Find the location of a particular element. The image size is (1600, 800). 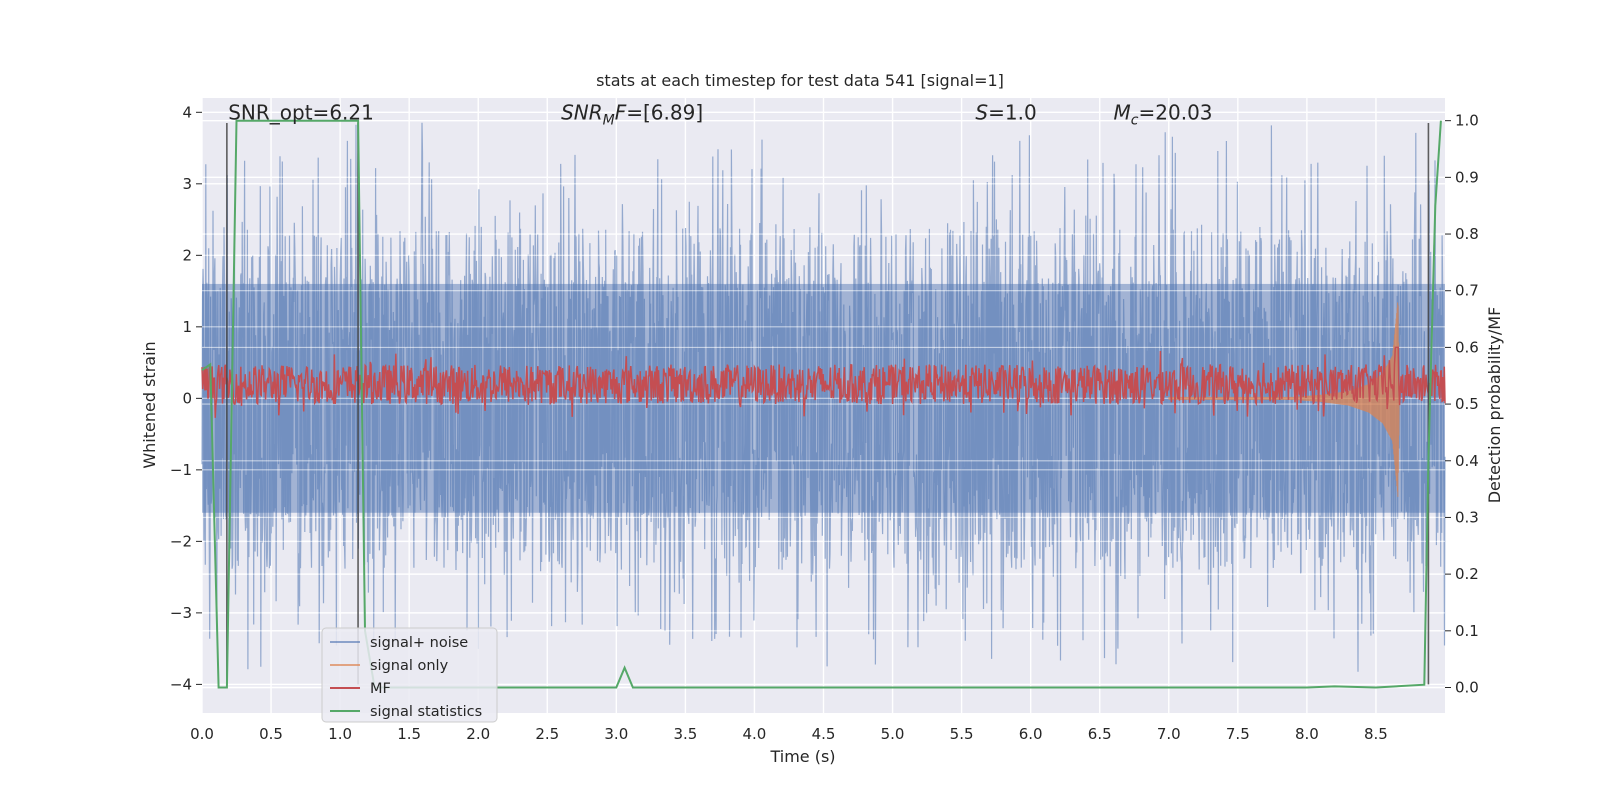

series-mf is located at coordinates (823, 382).